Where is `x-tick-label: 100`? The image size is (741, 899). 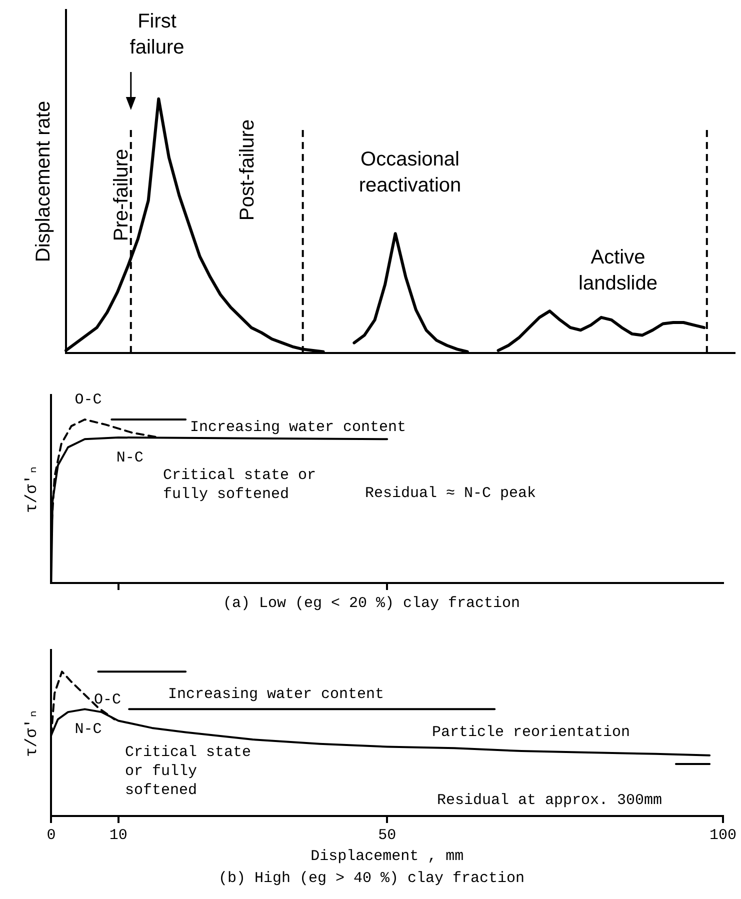 x-tick-label: 100 is located at coordinates (723, 835).